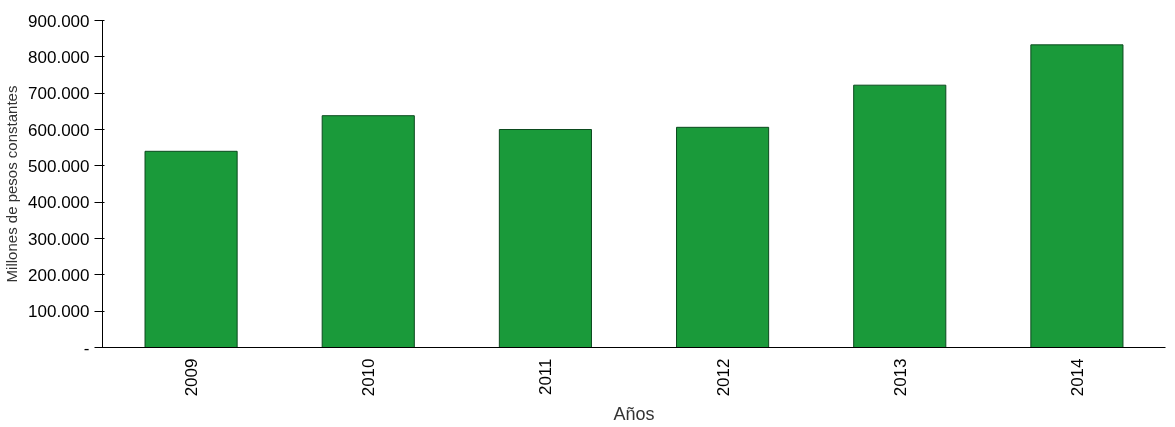 The height and width of the screenshot is (427, 1175). Describe the element at coordinates (546, 377) in the screenshot. I see `x-tick-label: 2011` at that location.